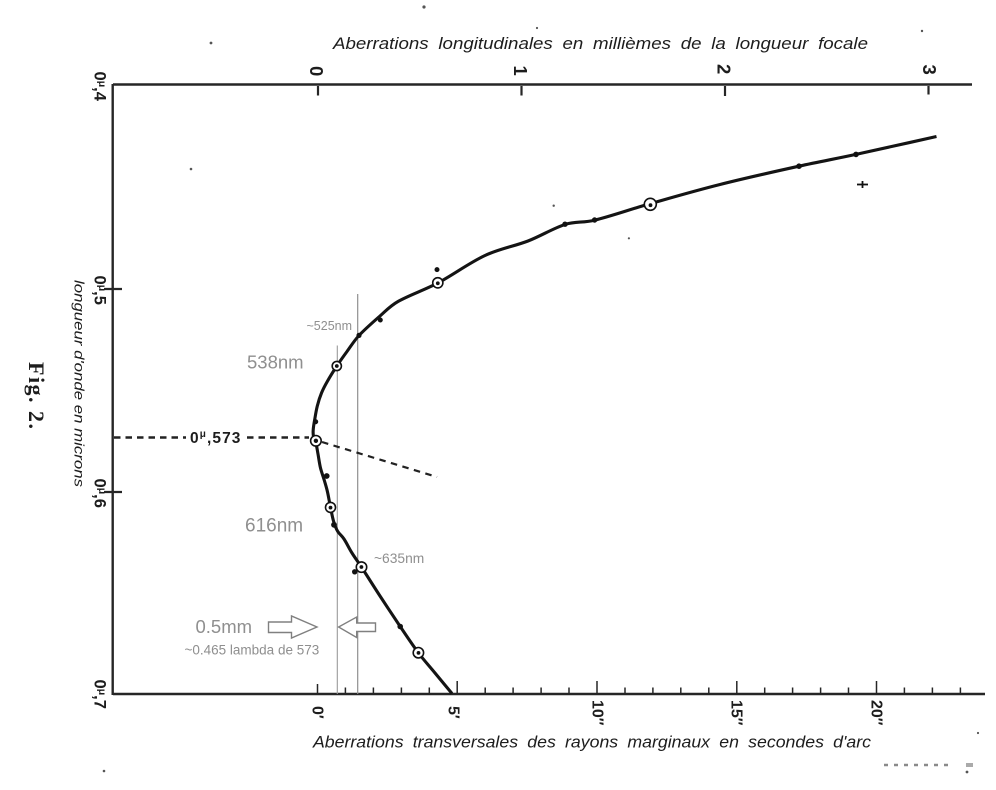 This screenshot has width=996, height=790. I want to click on svg-text: ~525nm, so click(330, 326).